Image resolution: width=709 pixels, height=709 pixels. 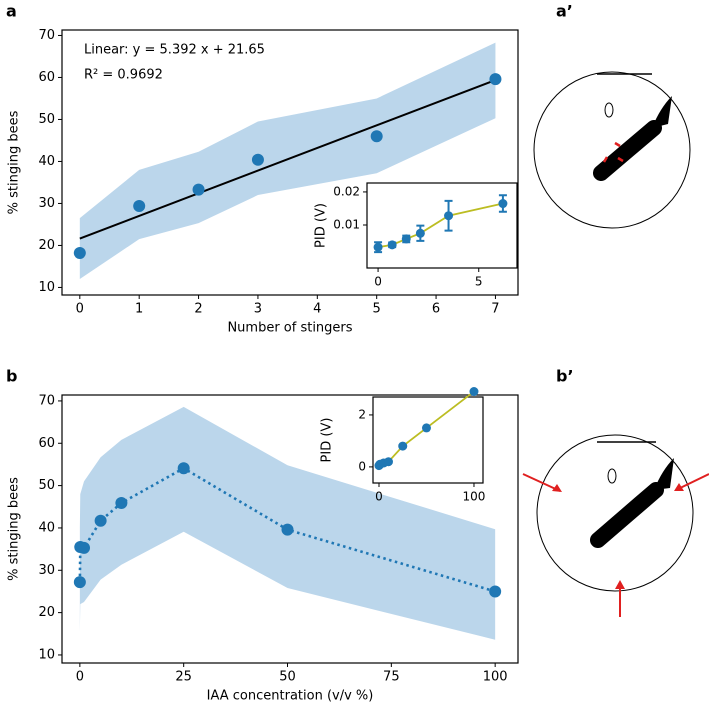 I want to click on panel-label: a, so click(x=11, y=11).